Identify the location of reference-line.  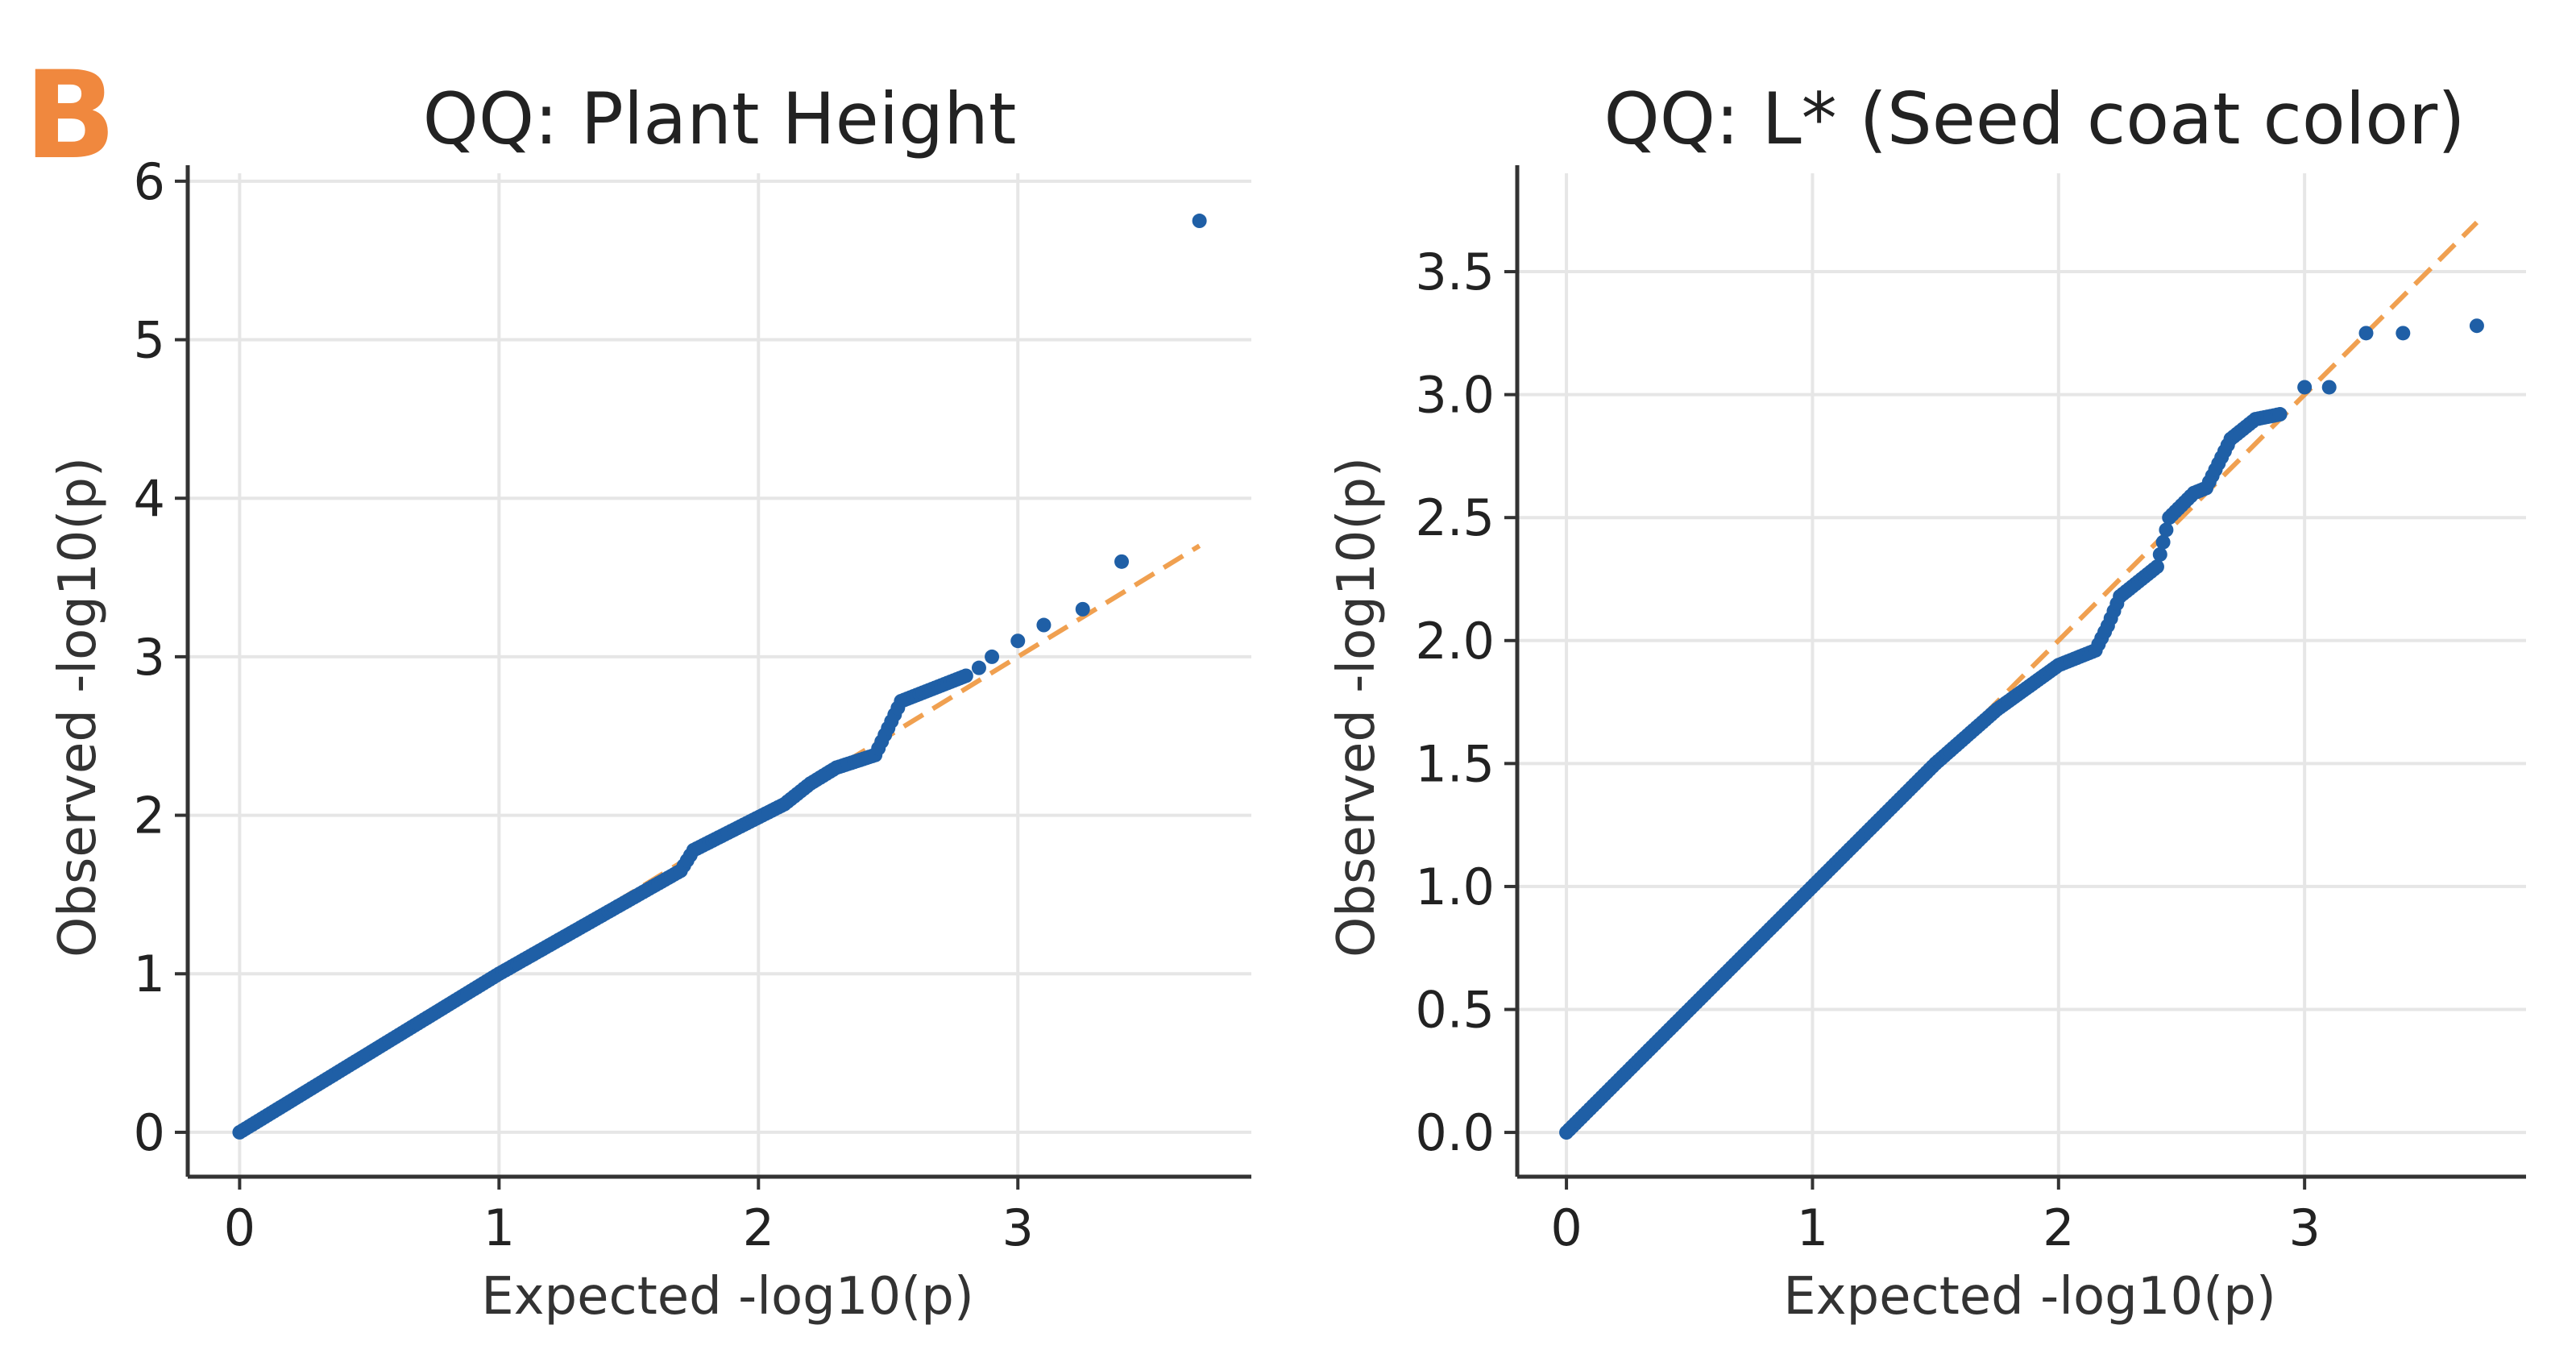
(2218, 480).